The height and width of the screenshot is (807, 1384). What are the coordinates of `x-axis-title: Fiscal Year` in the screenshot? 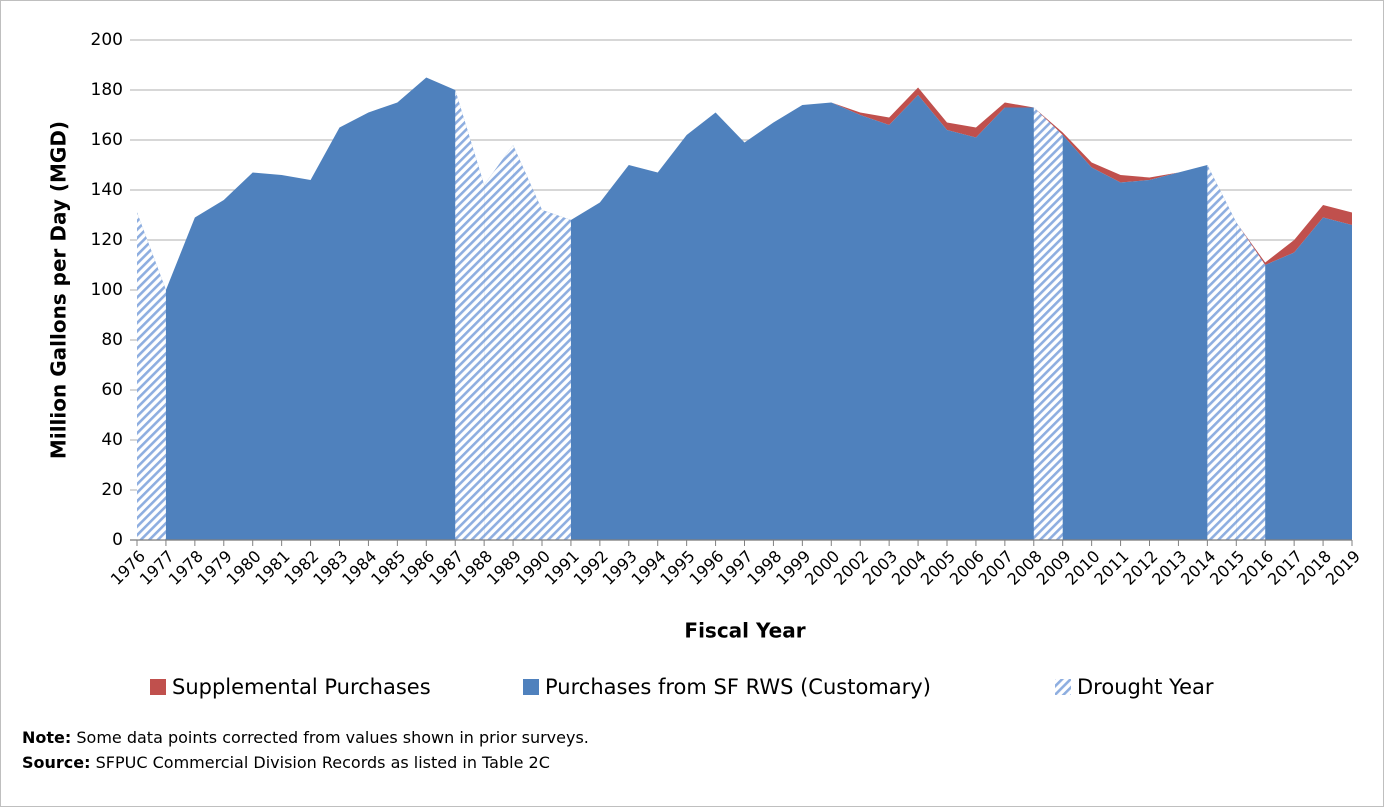 It's located at (744, 631).